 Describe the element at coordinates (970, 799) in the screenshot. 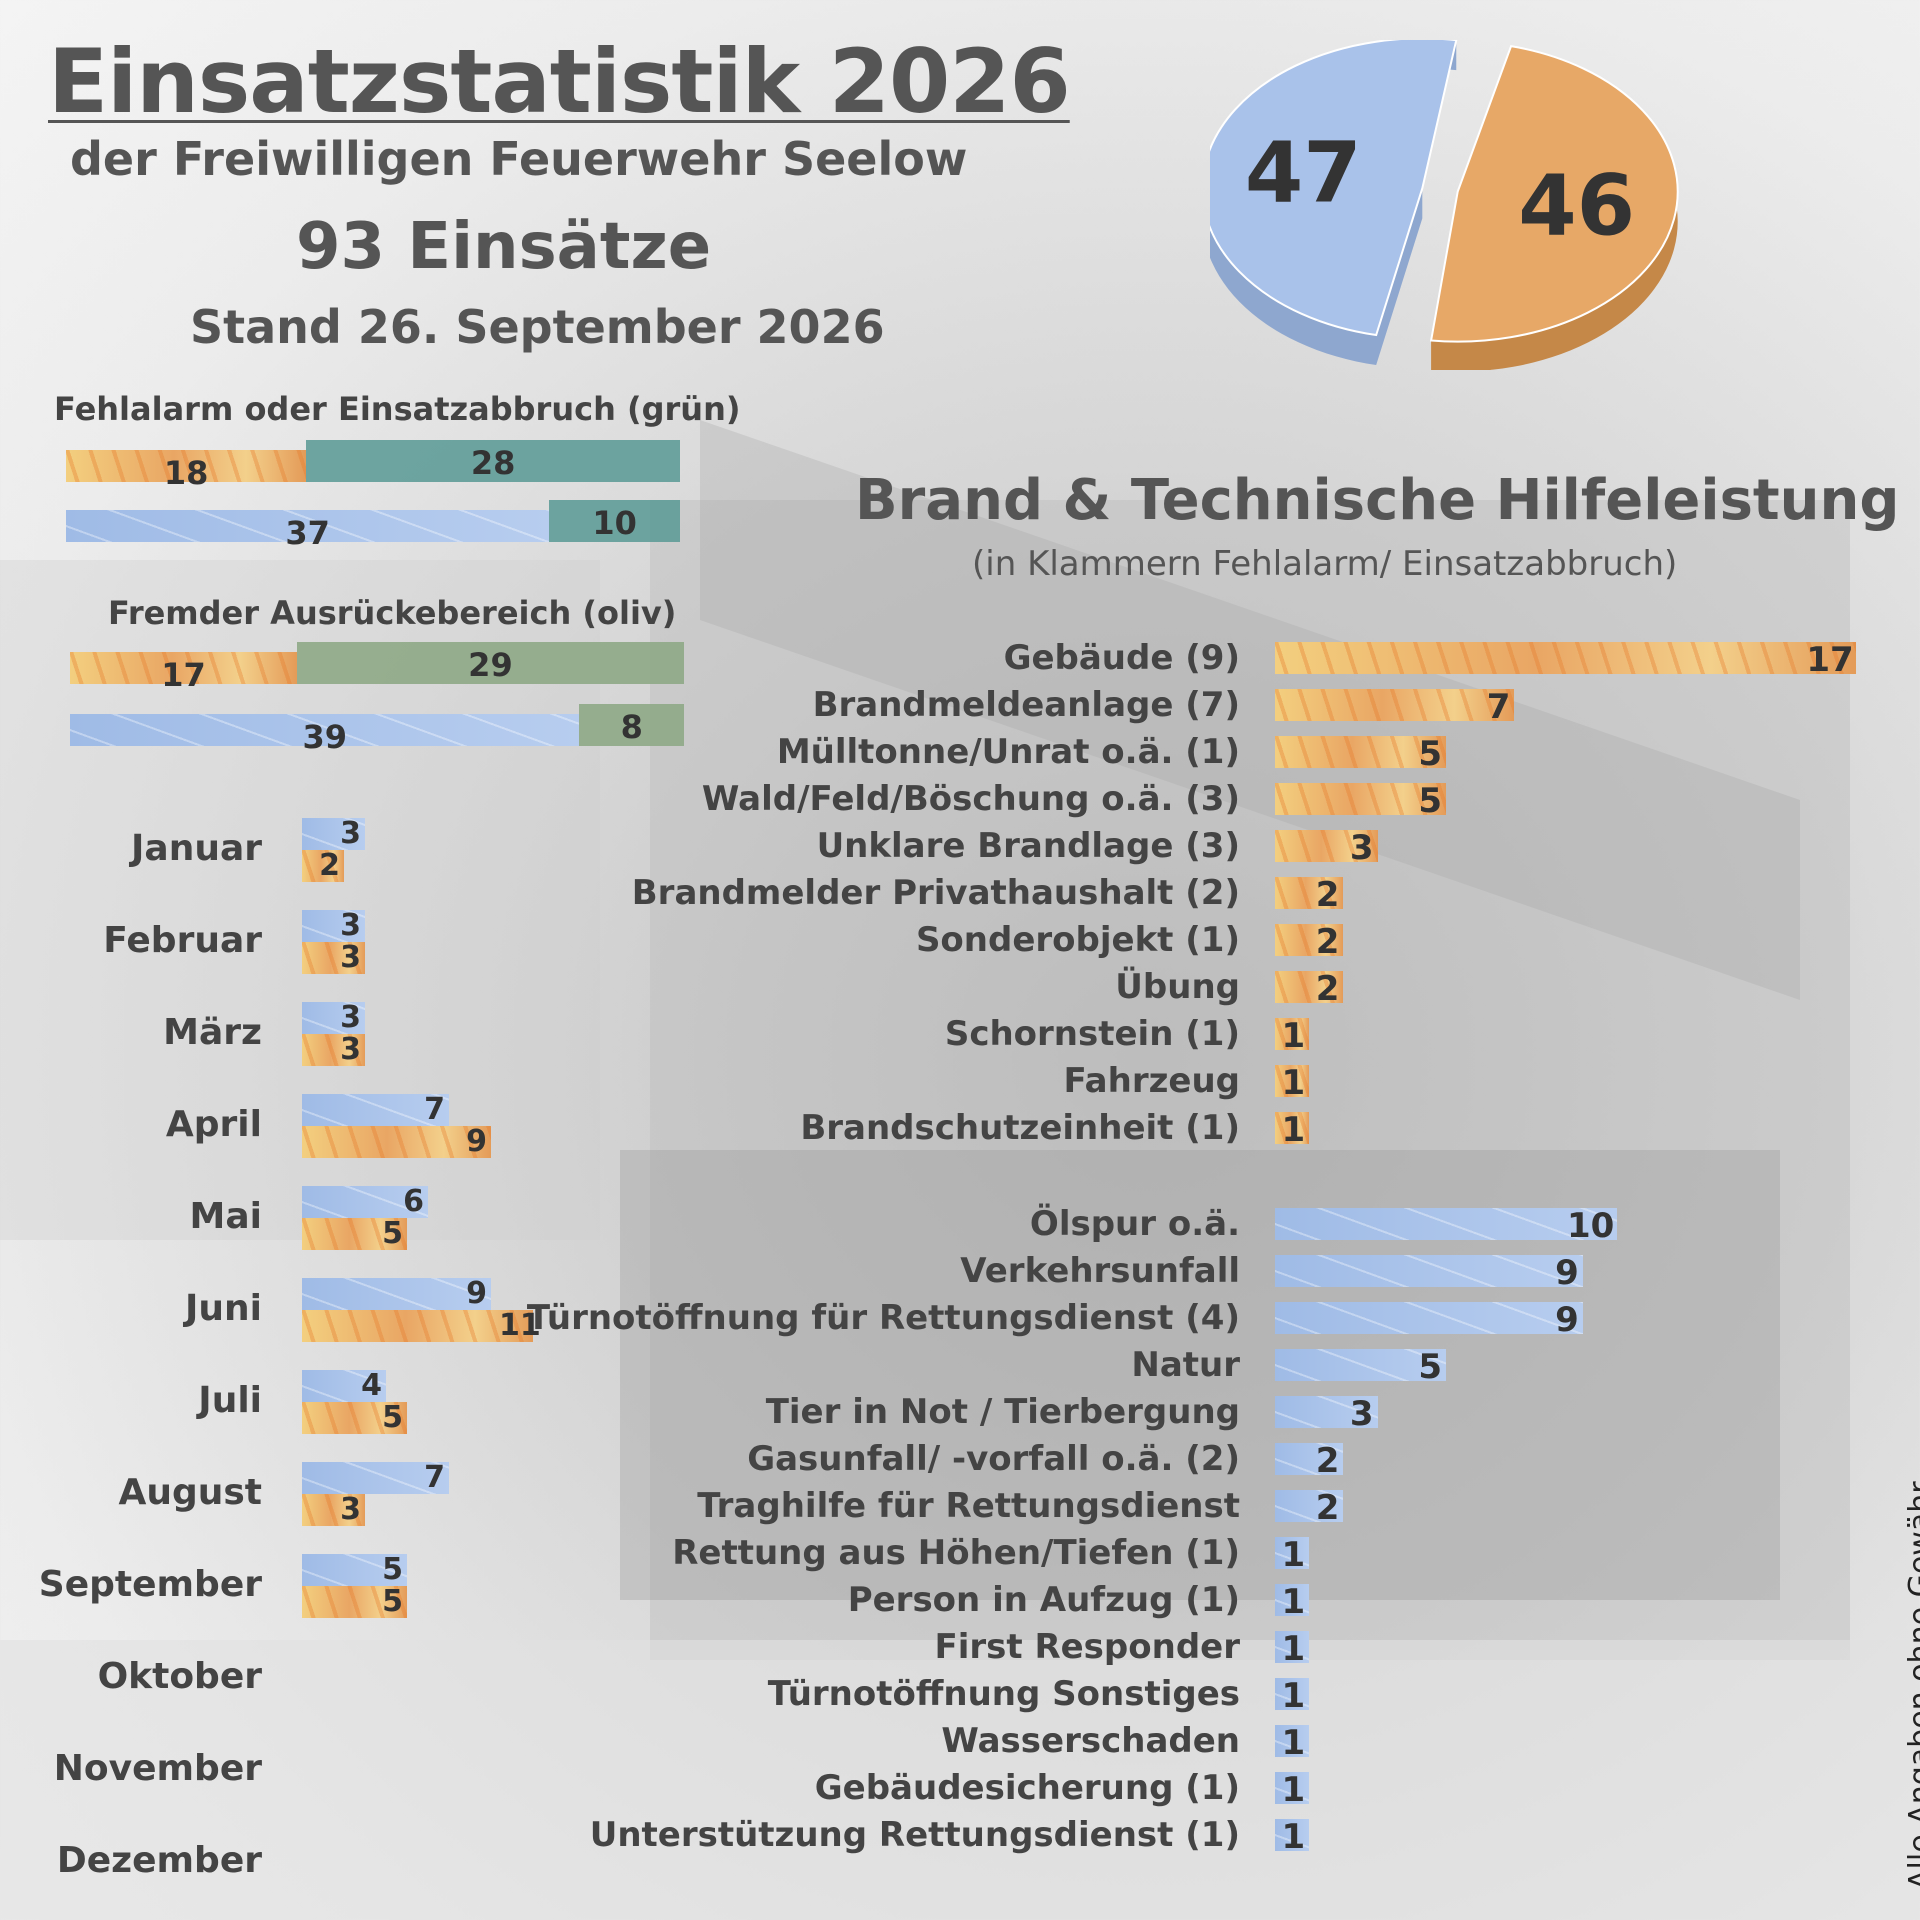

I see `category-label: Wald/Feld/Böschung o.ä. (3)` at that location.